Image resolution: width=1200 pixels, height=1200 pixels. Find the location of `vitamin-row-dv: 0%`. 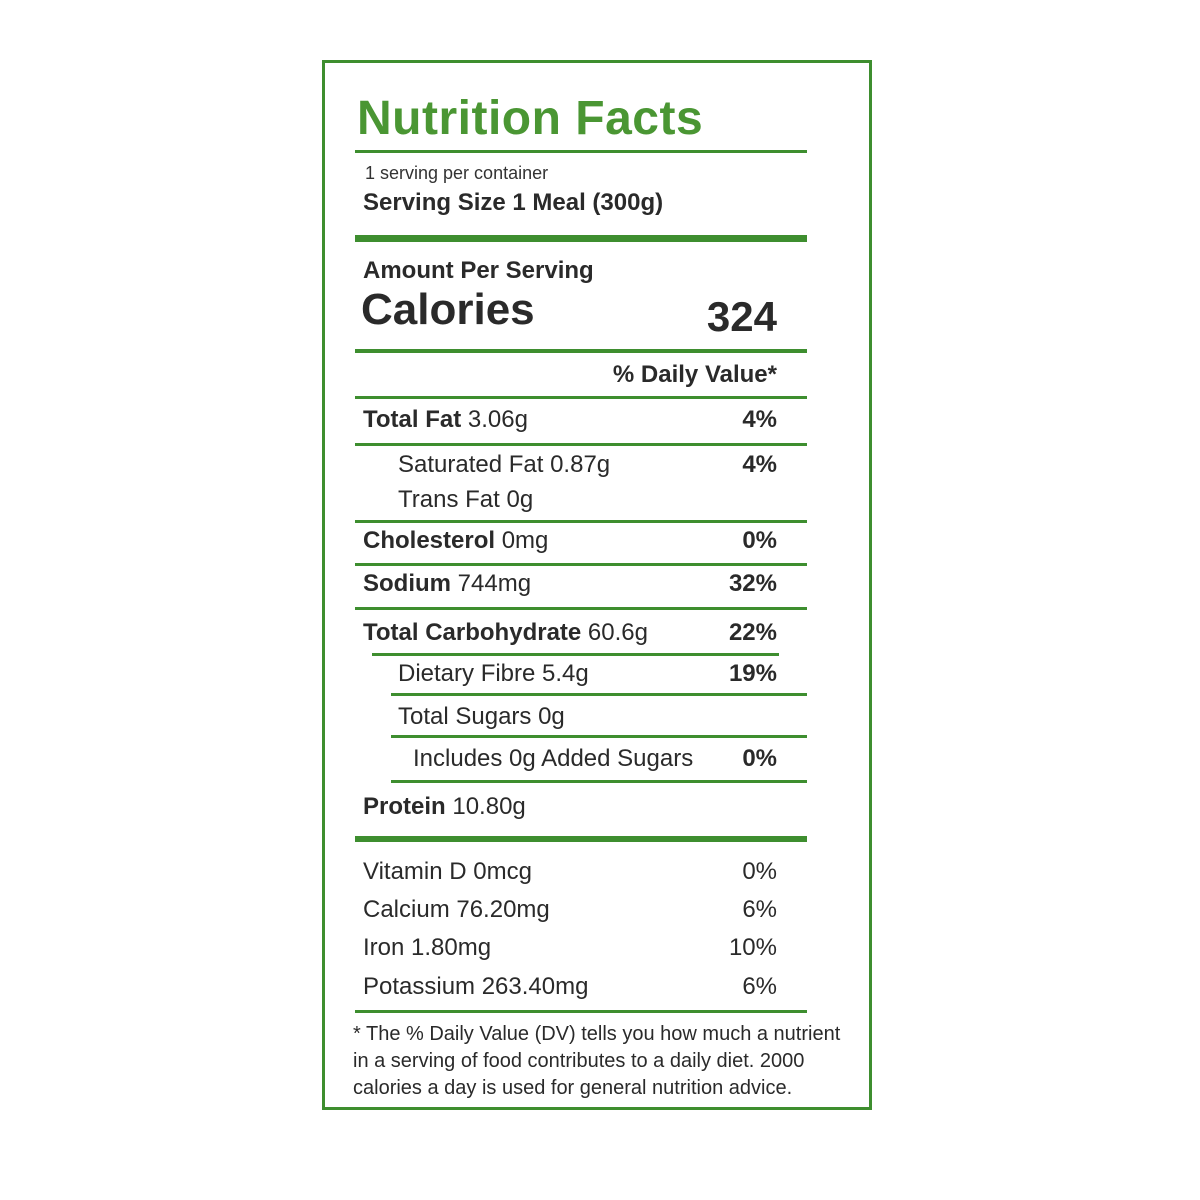

vitamin-row-dv: 0% is located at coordinates (759, 871).